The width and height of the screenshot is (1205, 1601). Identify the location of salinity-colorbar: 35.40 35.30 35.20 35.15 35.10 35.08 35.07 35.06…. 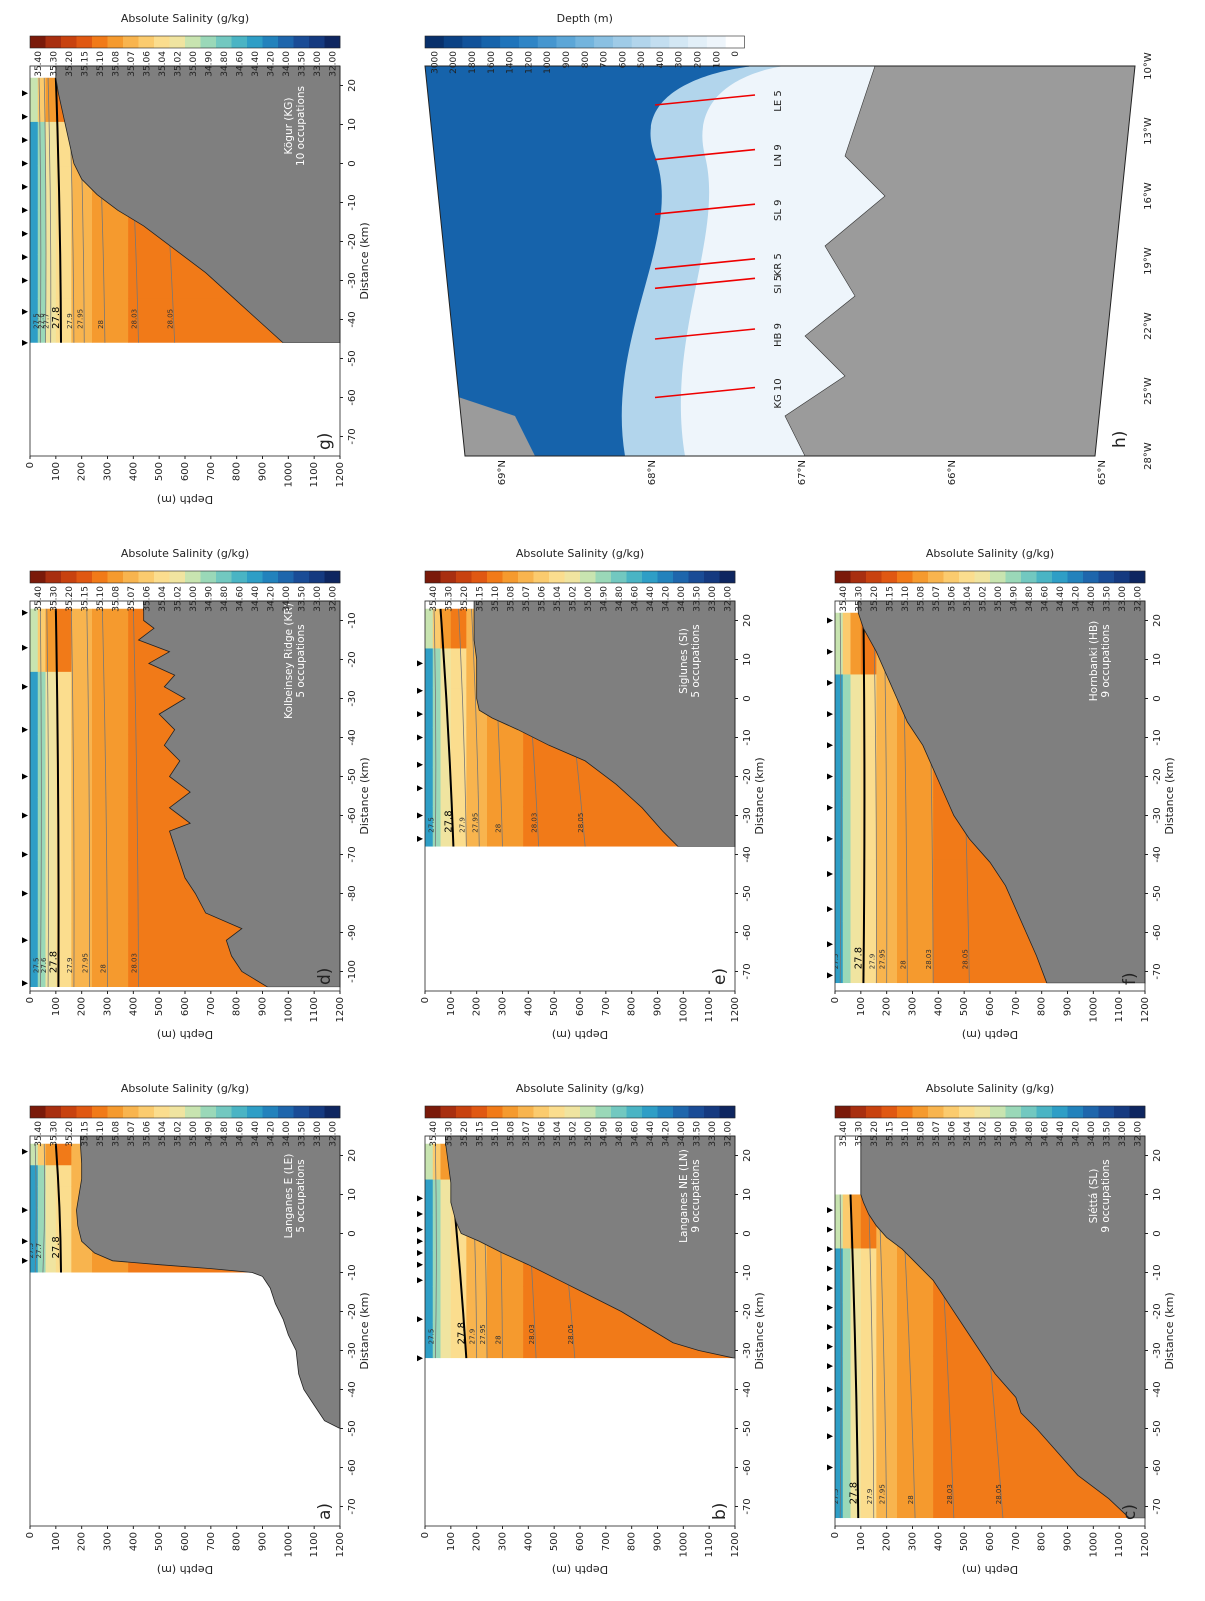
(185, 44).